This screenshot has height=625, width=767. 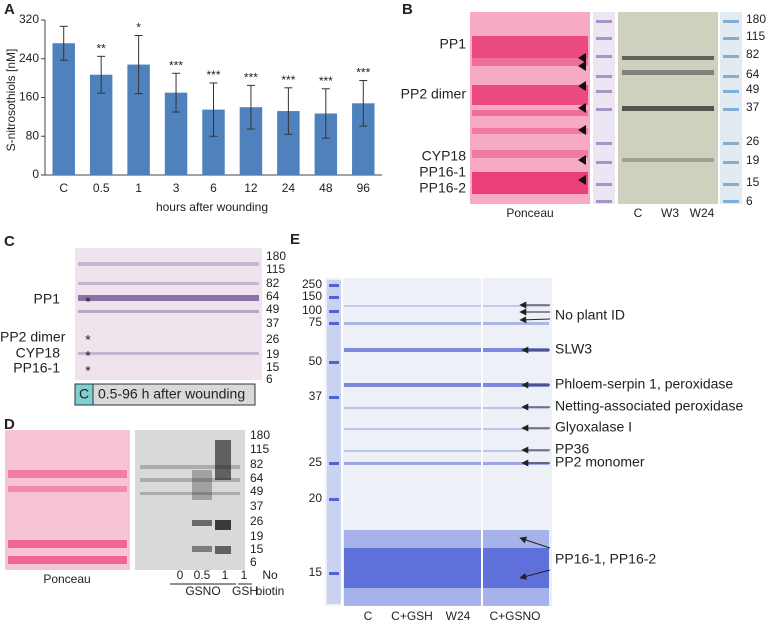 What do you see at coordinates (644, 384) in the screenshot?
I see `band-label: Phloem-serpin 1, peroxidase` at bounding box center [644, 384].